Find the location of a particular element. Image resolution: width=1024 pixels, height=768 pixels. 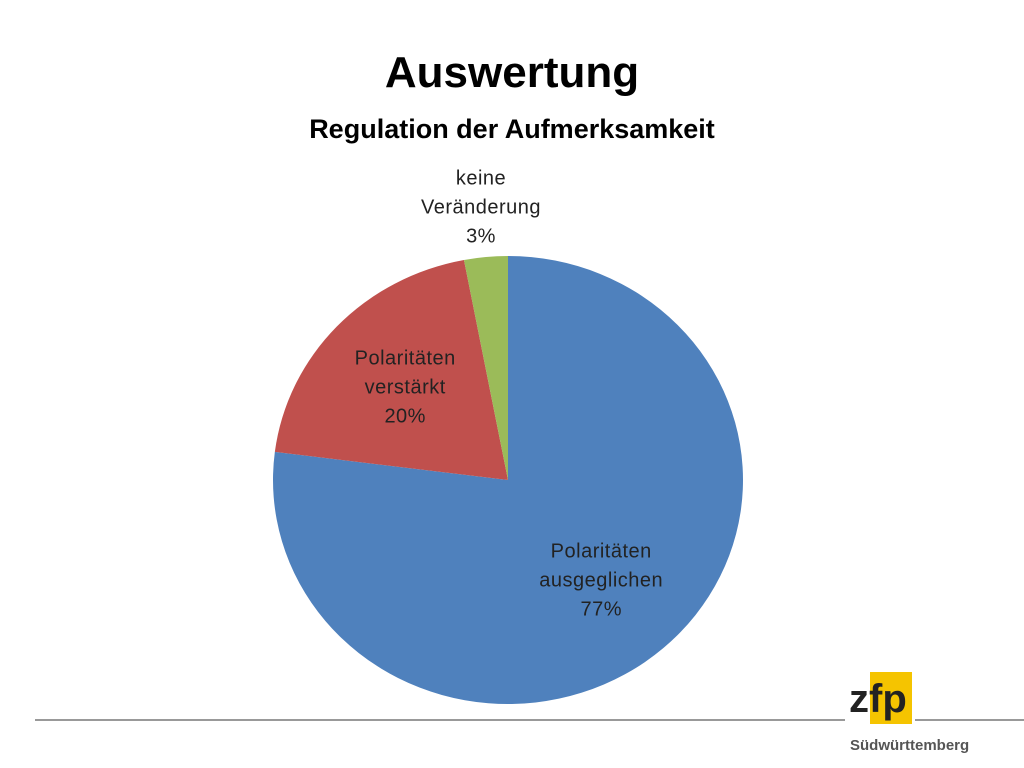

category-label: keine Veränderung is located at coordinates (481, 193).